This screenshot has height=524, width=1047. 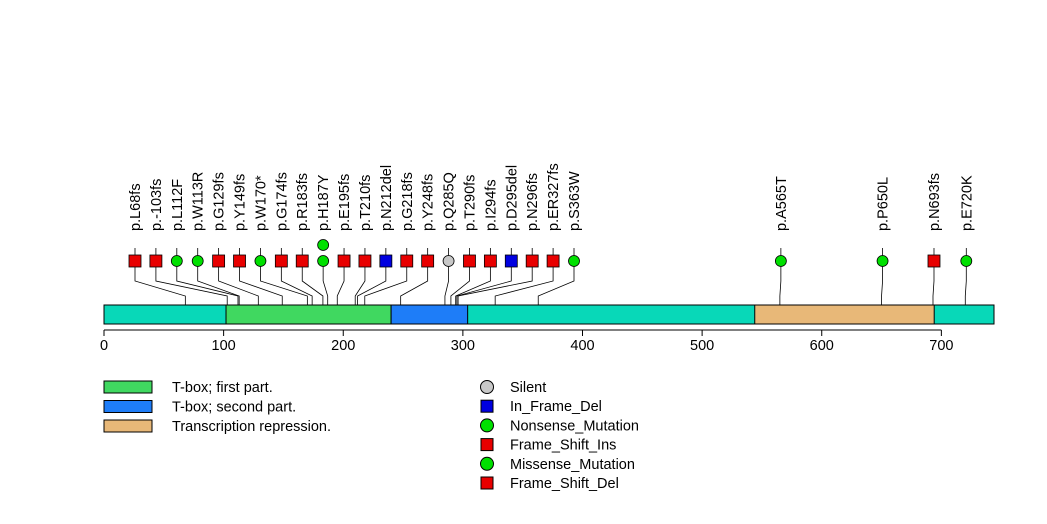 I want to click on x-tick-label: 100, so click(x=224, y=346).